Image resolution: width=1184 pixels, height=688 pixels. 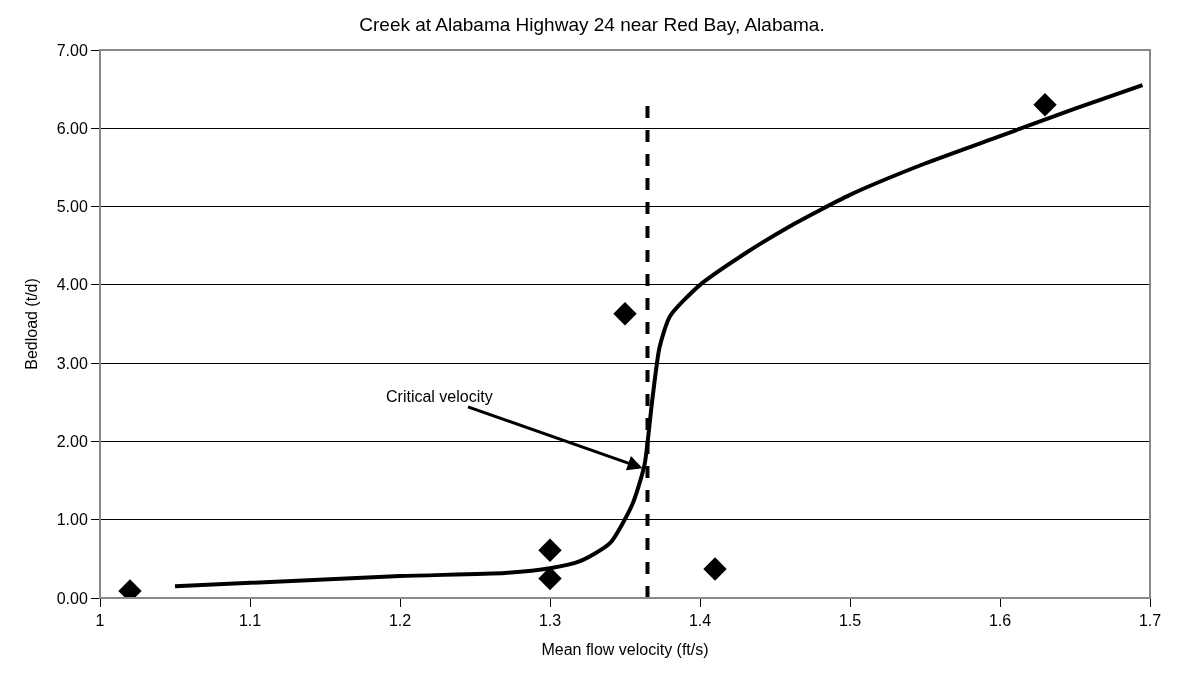 What do you see at coordinates (31, 324) in the screenshot?
I see `y-axis-title: Bedload (t/d)` at bounding box center [31, 324].